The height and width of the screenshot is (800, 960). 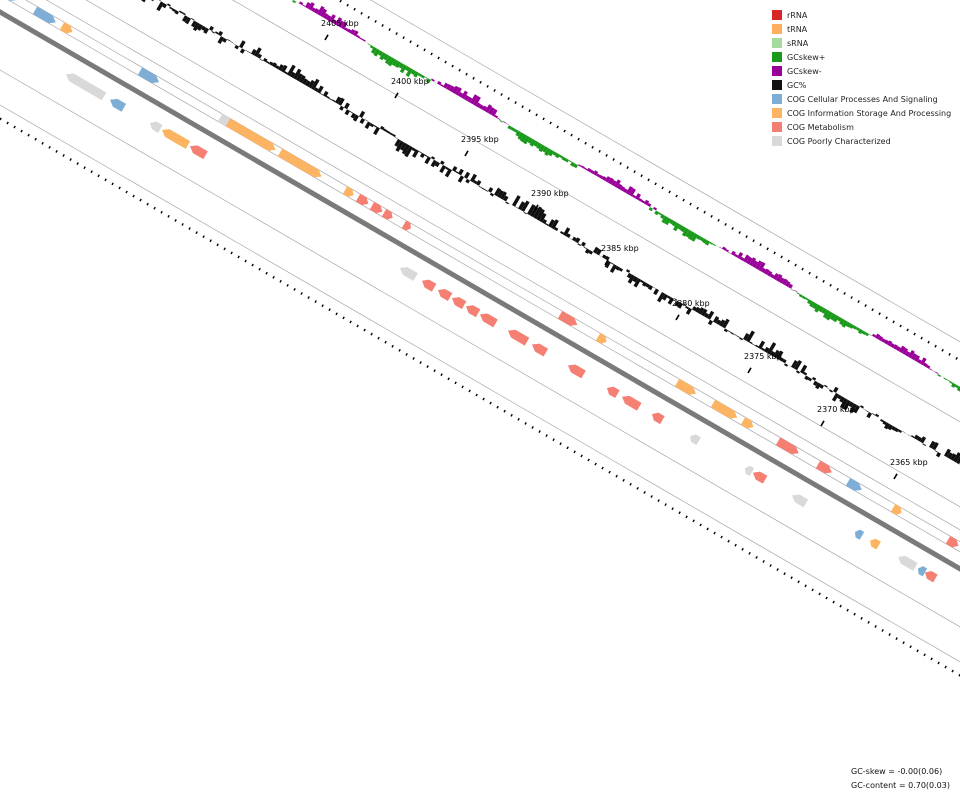 I want to click on legend-item: GCskew+, so click(x=861, y=57).